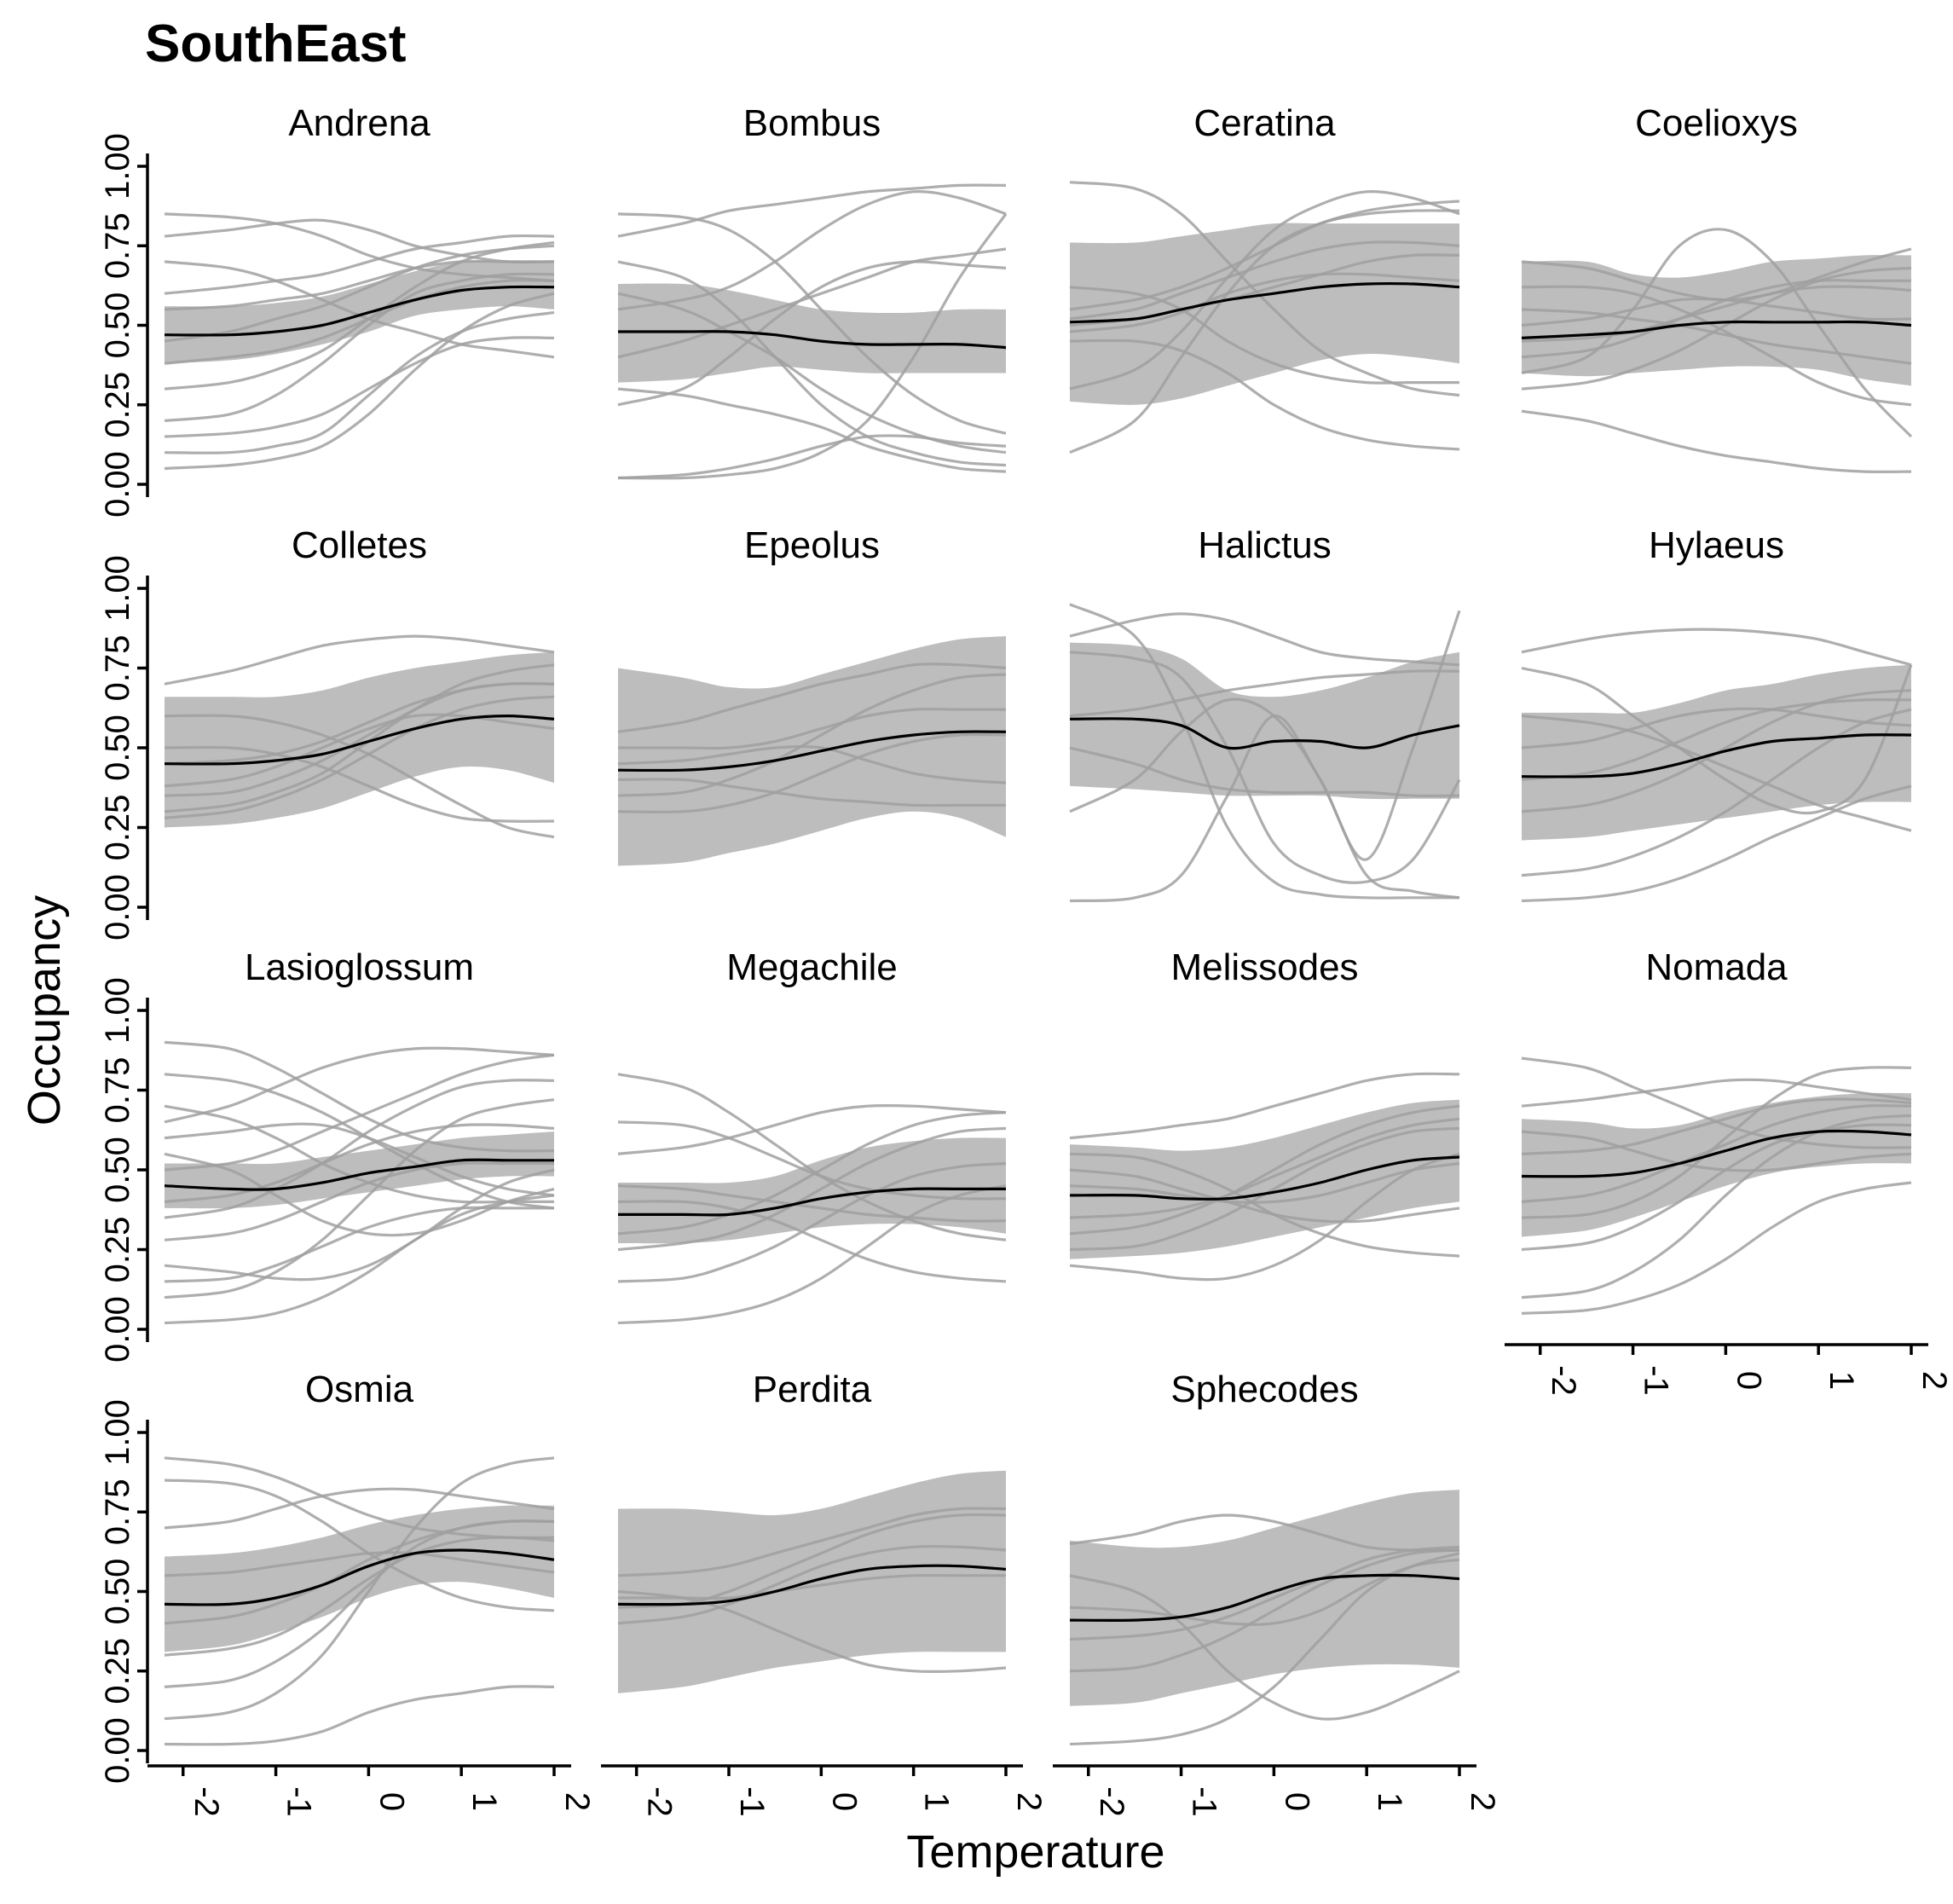 This screenshot has width=1953, height=1904. I want to click on panel-osmia: Osmia 0.00 0.25 0.50 0.75 1.00 -2 -1 0 1 2, so click(347, 1593).